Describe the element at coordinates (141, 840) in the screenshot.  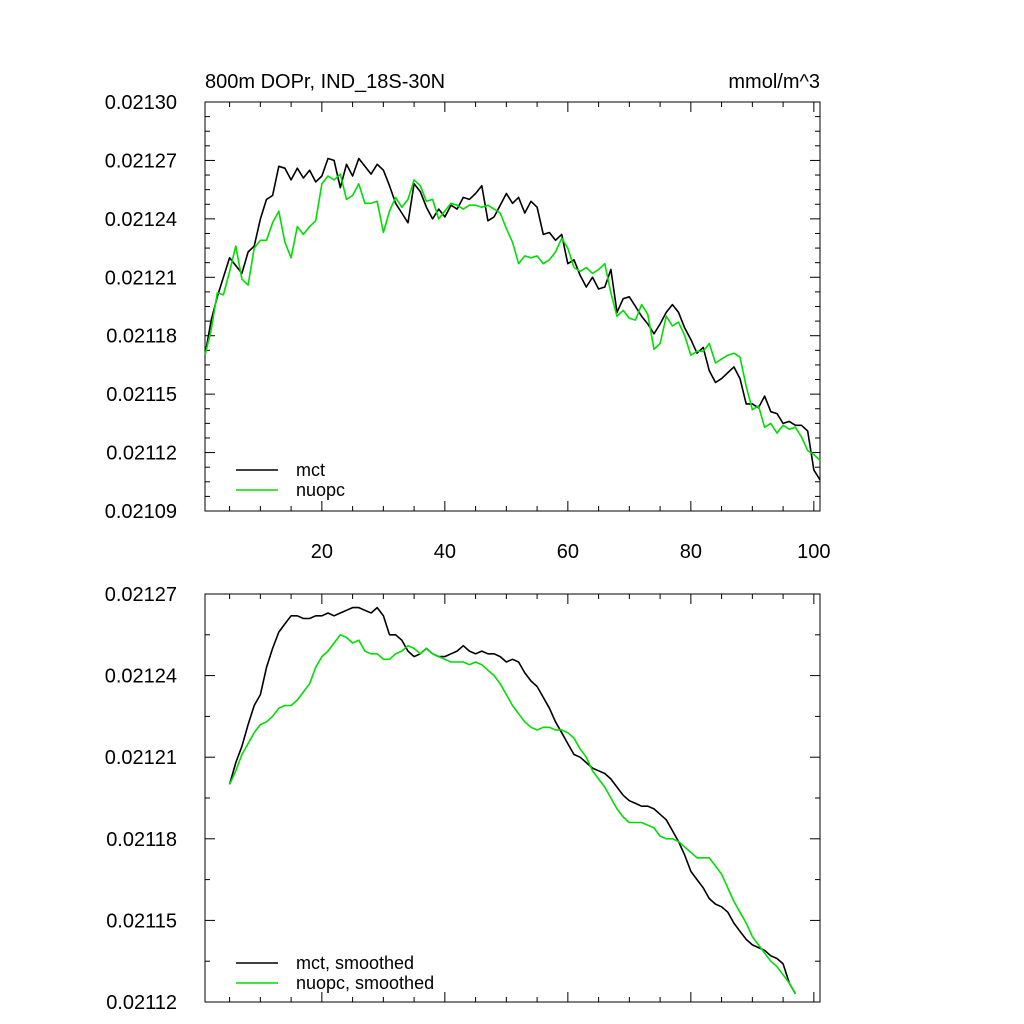
I see `bottom-y-tick-label: 0.02118` at that location.